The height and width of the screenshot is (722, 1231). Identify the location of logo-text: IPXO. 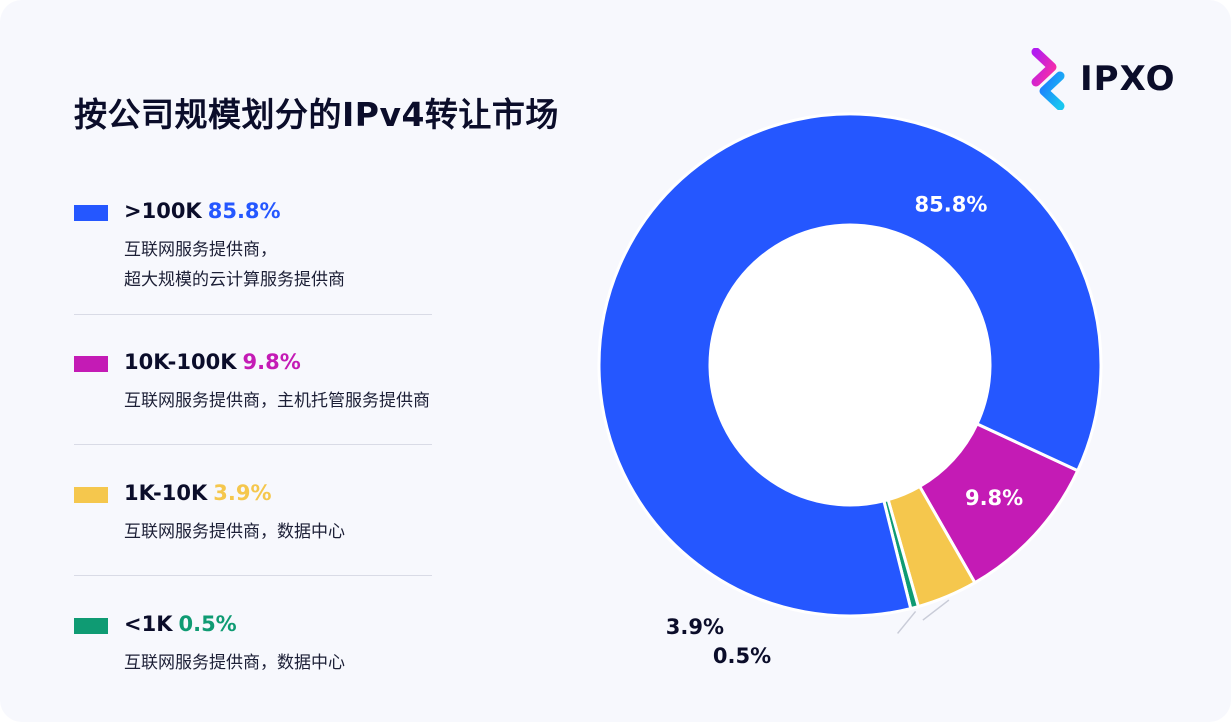
(1128, 79).